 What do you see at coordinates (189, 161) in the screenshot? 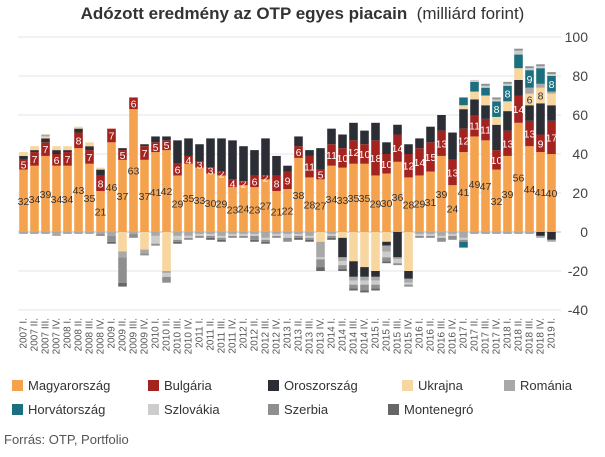
I see `data-label: 4` at bounding box center [189, 161].